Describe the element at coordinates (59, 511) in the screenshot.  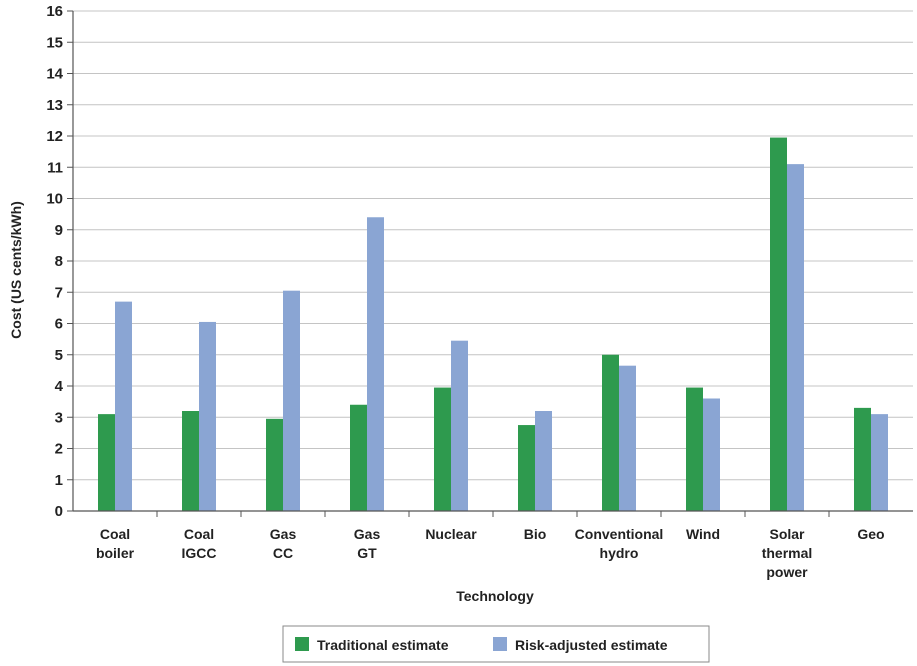
I see `y-tick-label: 0` at that location.